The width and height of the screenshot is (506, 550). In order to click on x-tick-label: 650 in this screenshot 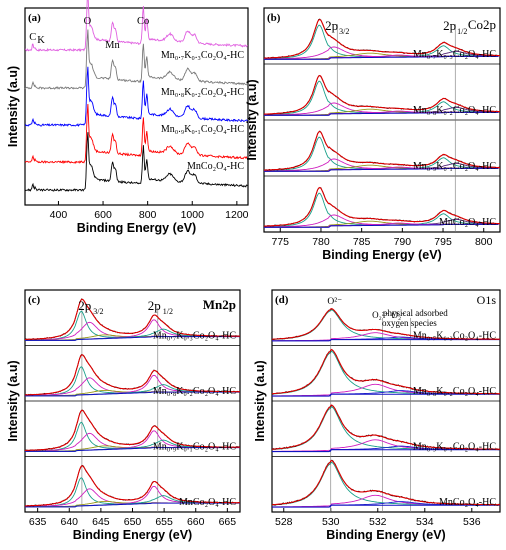, I will do `click(133, 522)`.